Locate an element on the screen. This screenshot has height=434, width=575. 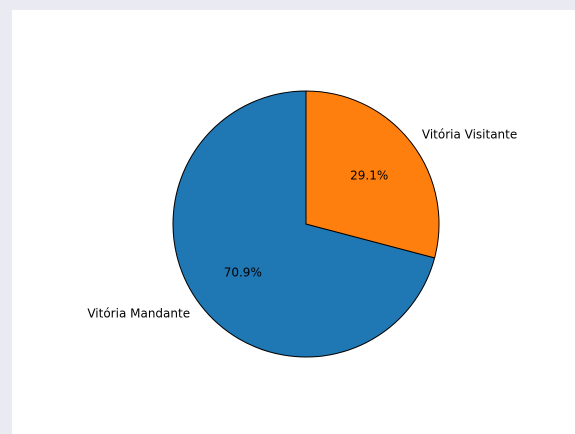
percent-label-2: 29.1% is located at coordinates (369, 175).